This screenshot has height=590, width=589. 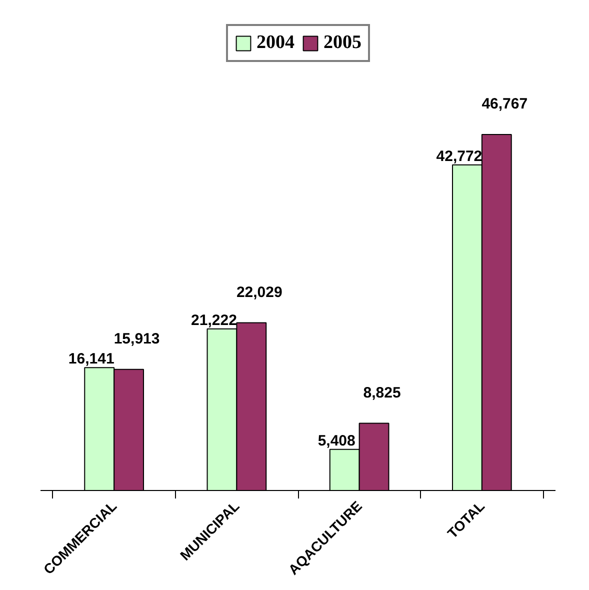 I want to click on data-label: 16,141, so click(x=91, y=359).